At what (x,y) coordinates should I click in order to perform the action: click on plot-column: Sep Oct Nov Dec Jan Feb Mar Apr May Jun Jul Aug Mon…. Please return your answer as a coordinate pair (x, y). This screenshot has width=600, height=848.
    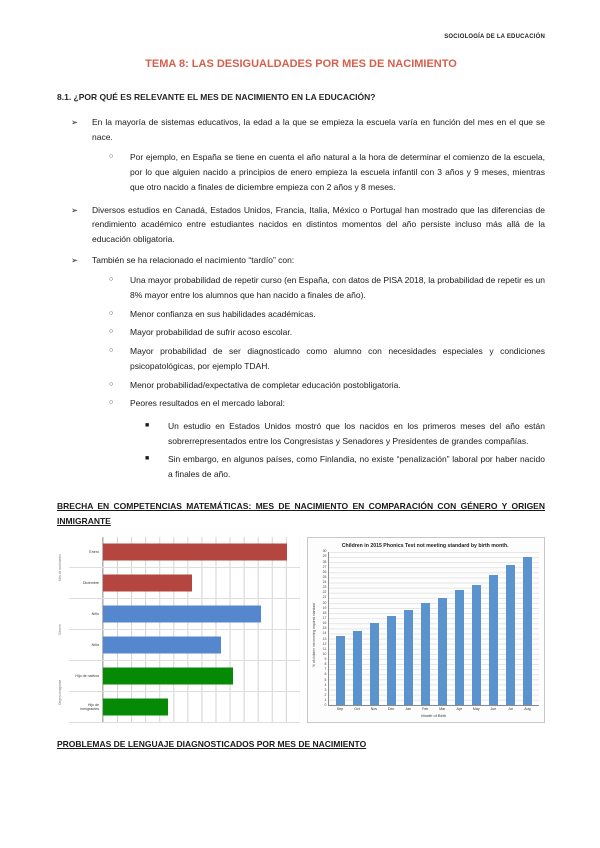
    Looking at the image, I should click on (433, 635).